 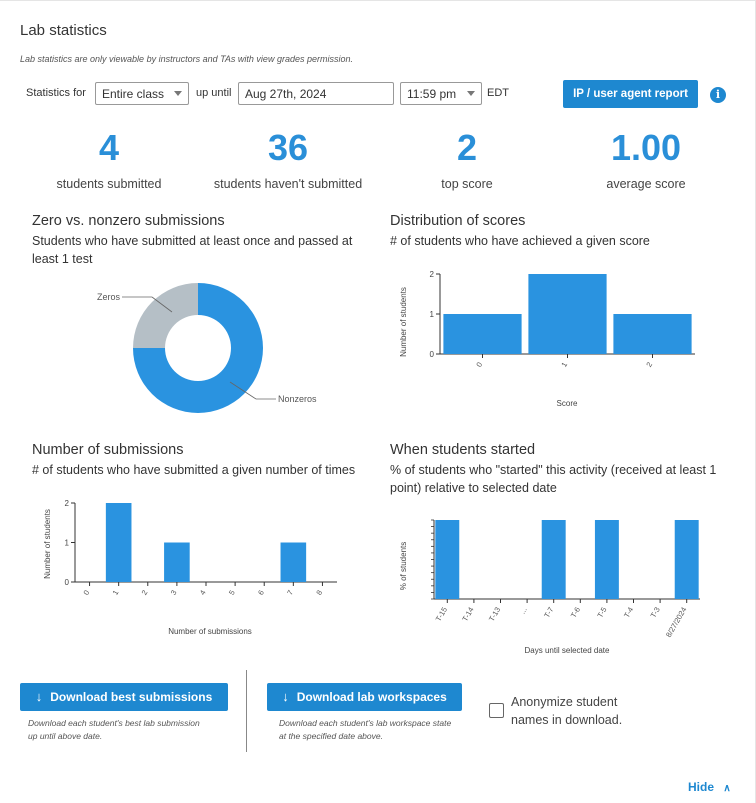 I want to click on distribution-chart: Number of students Score 0 1 2 0 1 2, so click(x=547, y=339).